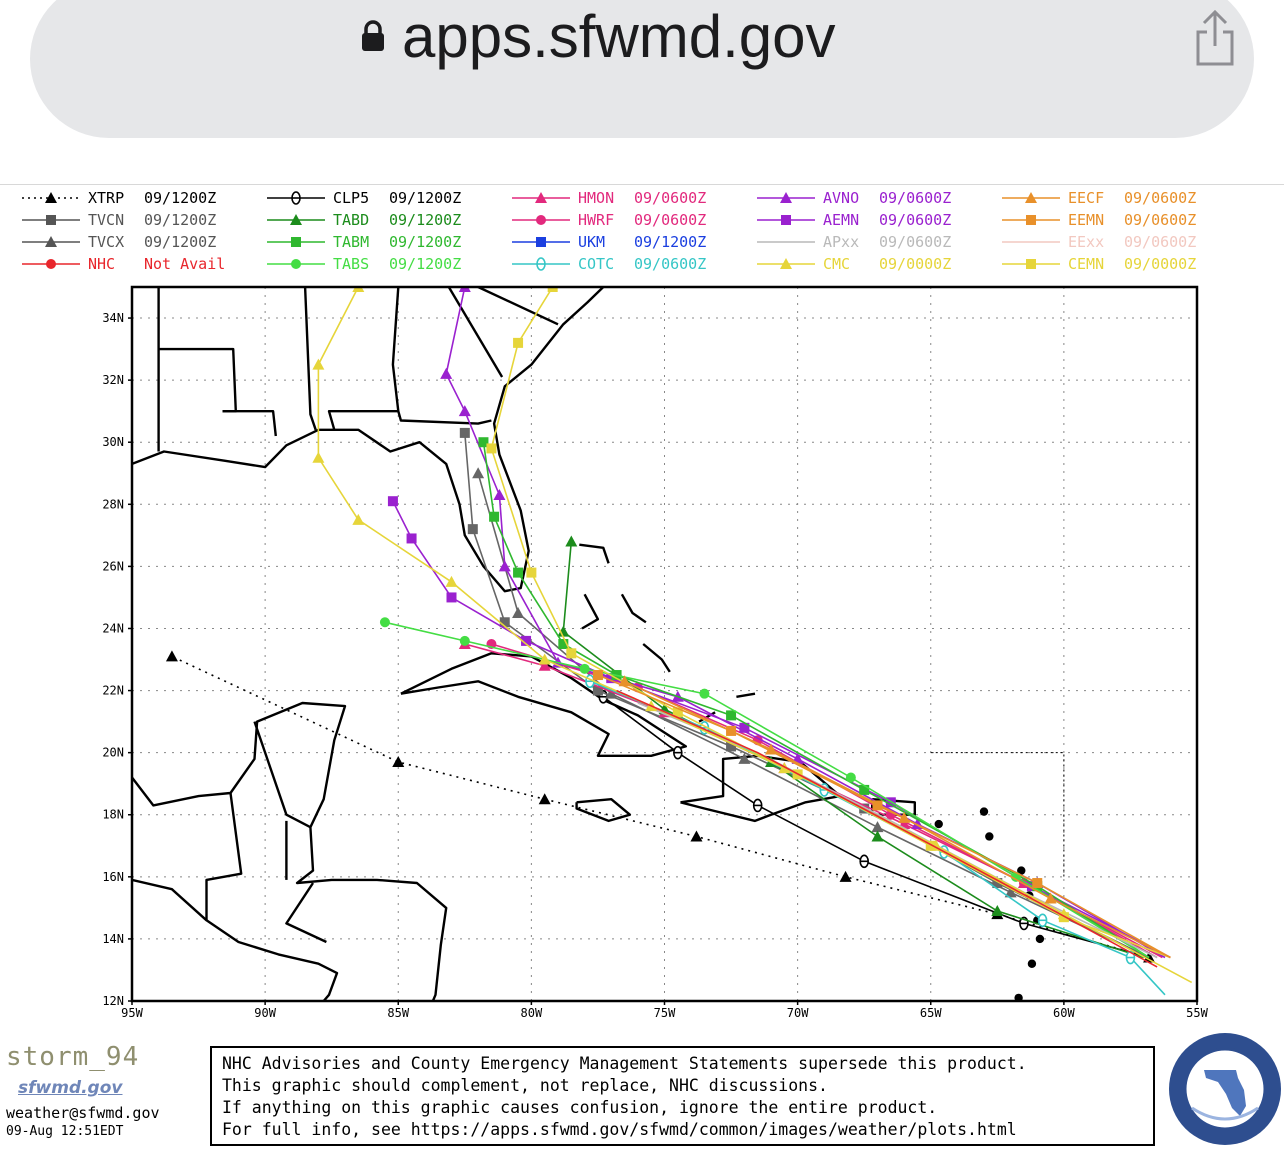  What do you see at coordinates (364, 242) in the screenshot?
I see `legend-entry-tabm: TABM 09/1200Z` at bounding box center [364, 242].